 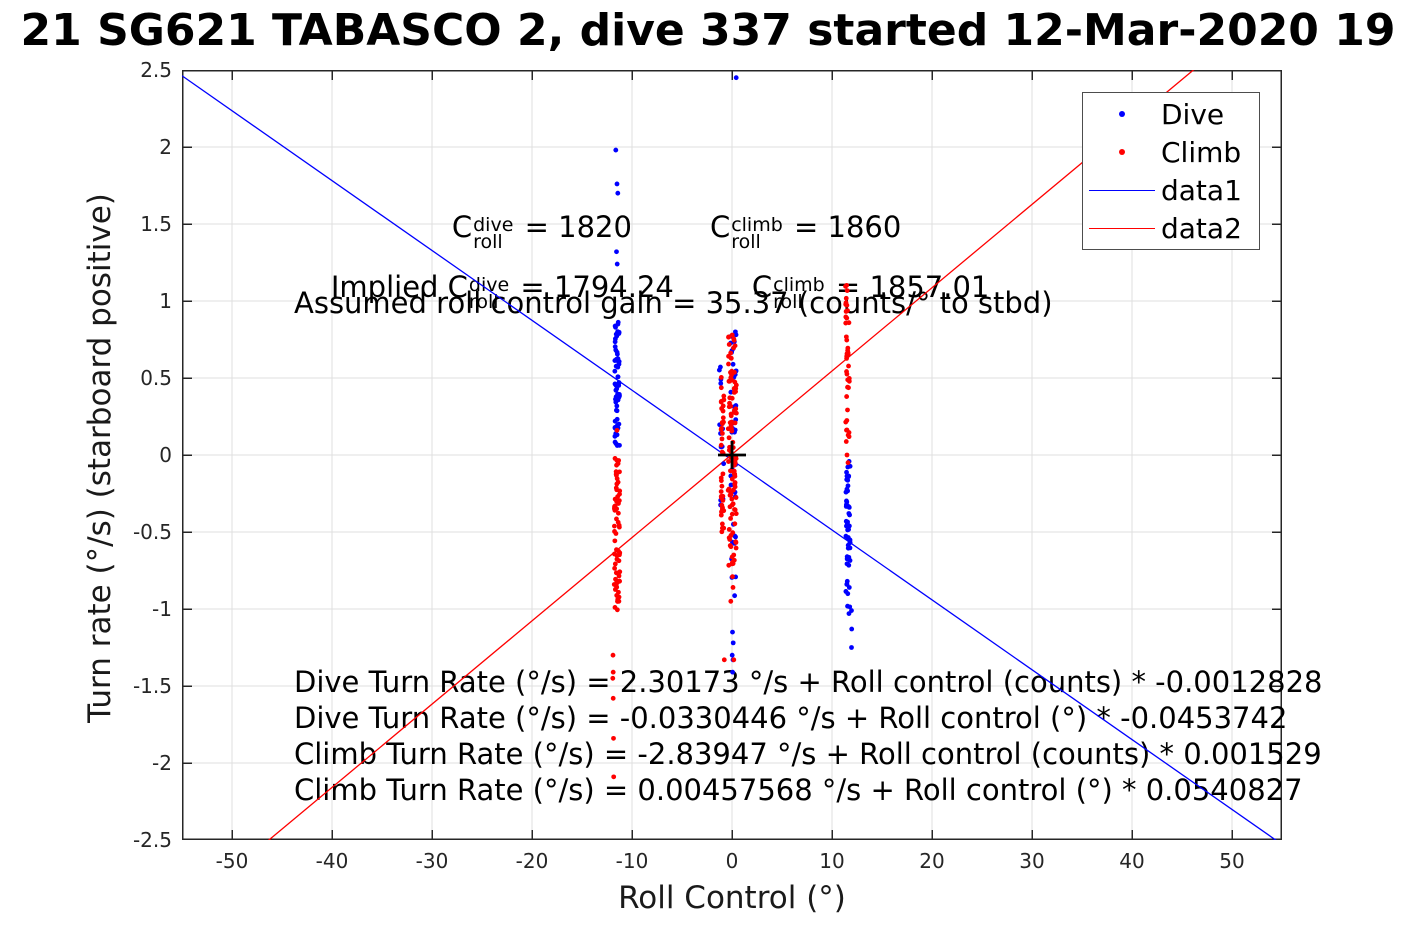 I want to click on y-tick-label: -1, so click(x=162, y=609).